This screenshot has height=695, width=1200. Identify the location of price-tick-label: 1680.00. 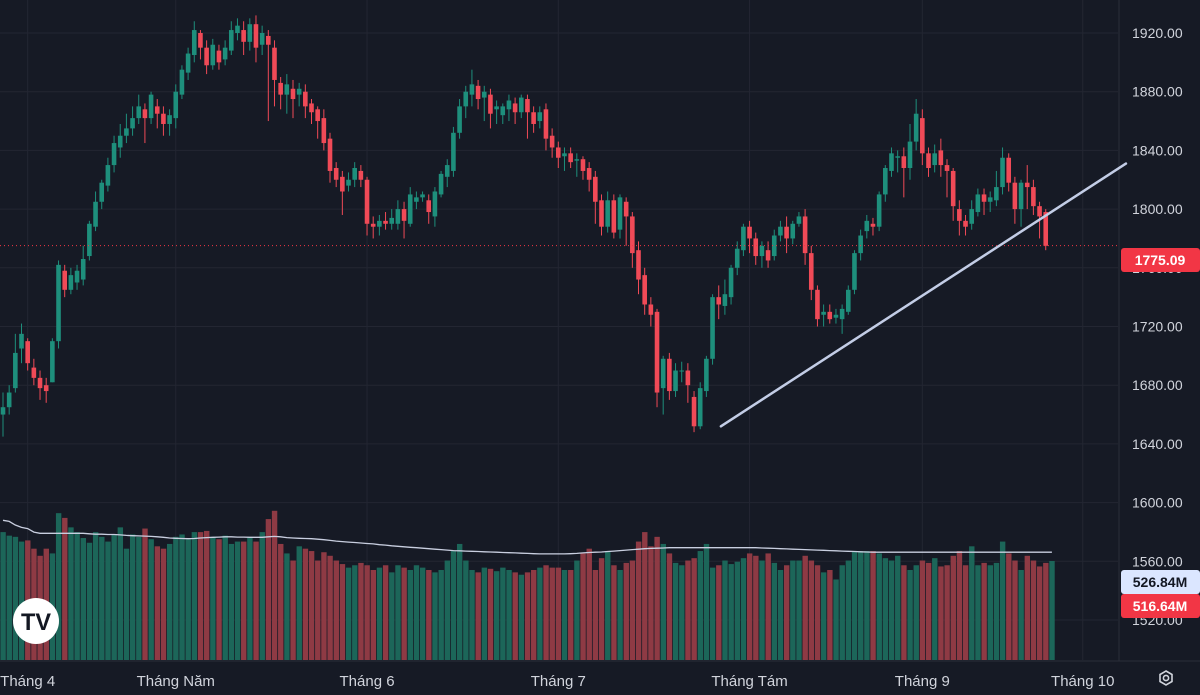
(1157, 385).